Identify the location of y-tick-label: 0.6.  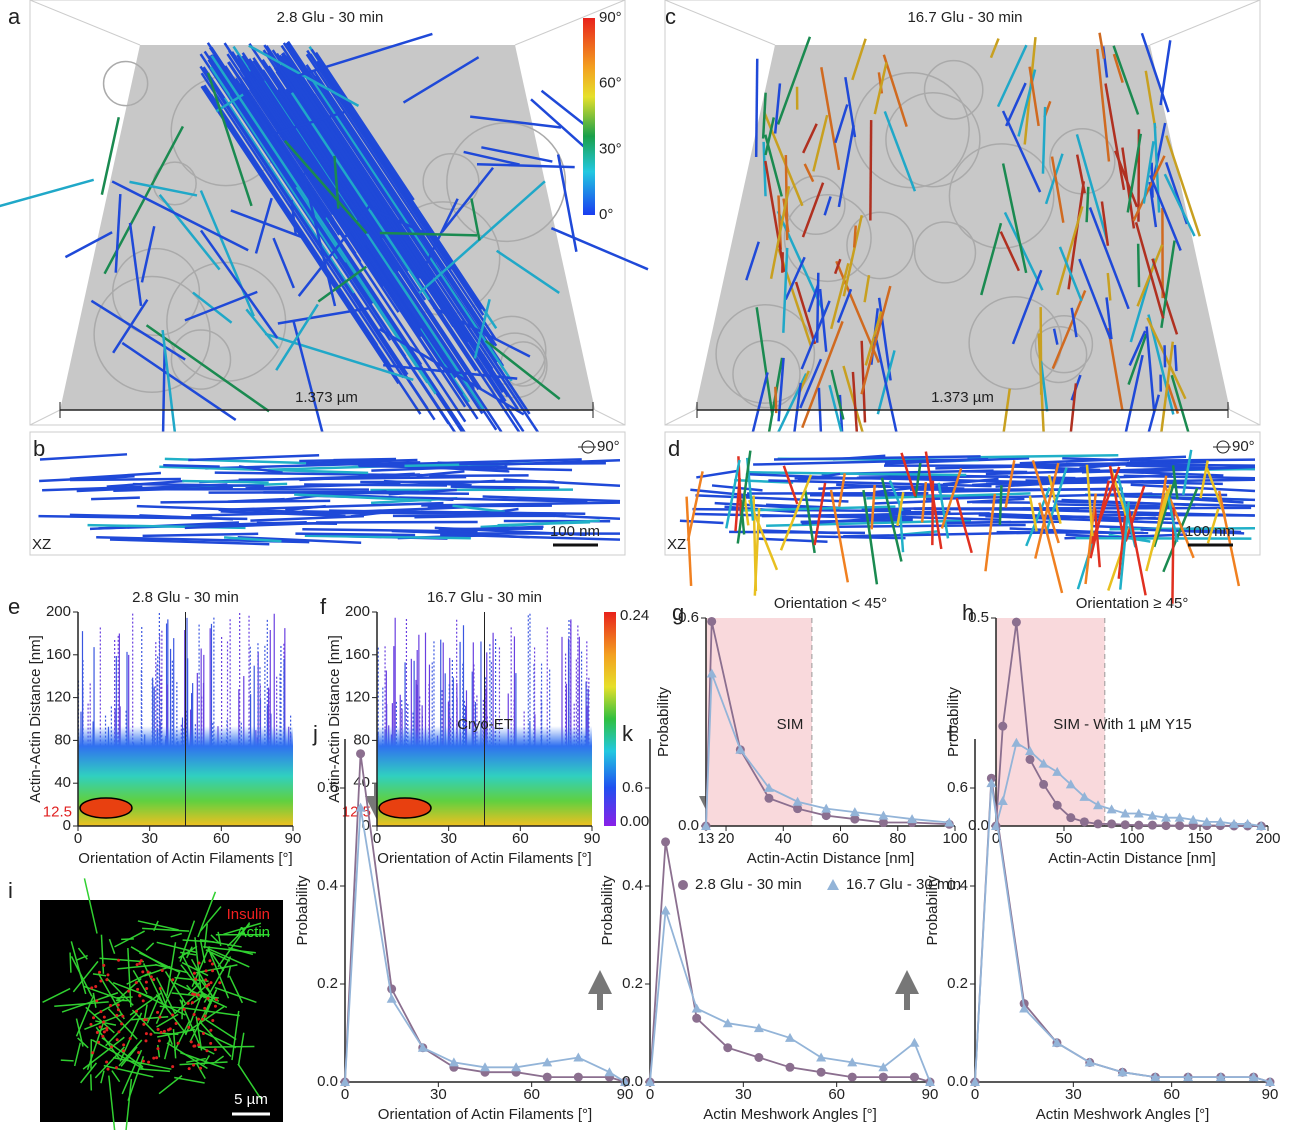
(327, 787).